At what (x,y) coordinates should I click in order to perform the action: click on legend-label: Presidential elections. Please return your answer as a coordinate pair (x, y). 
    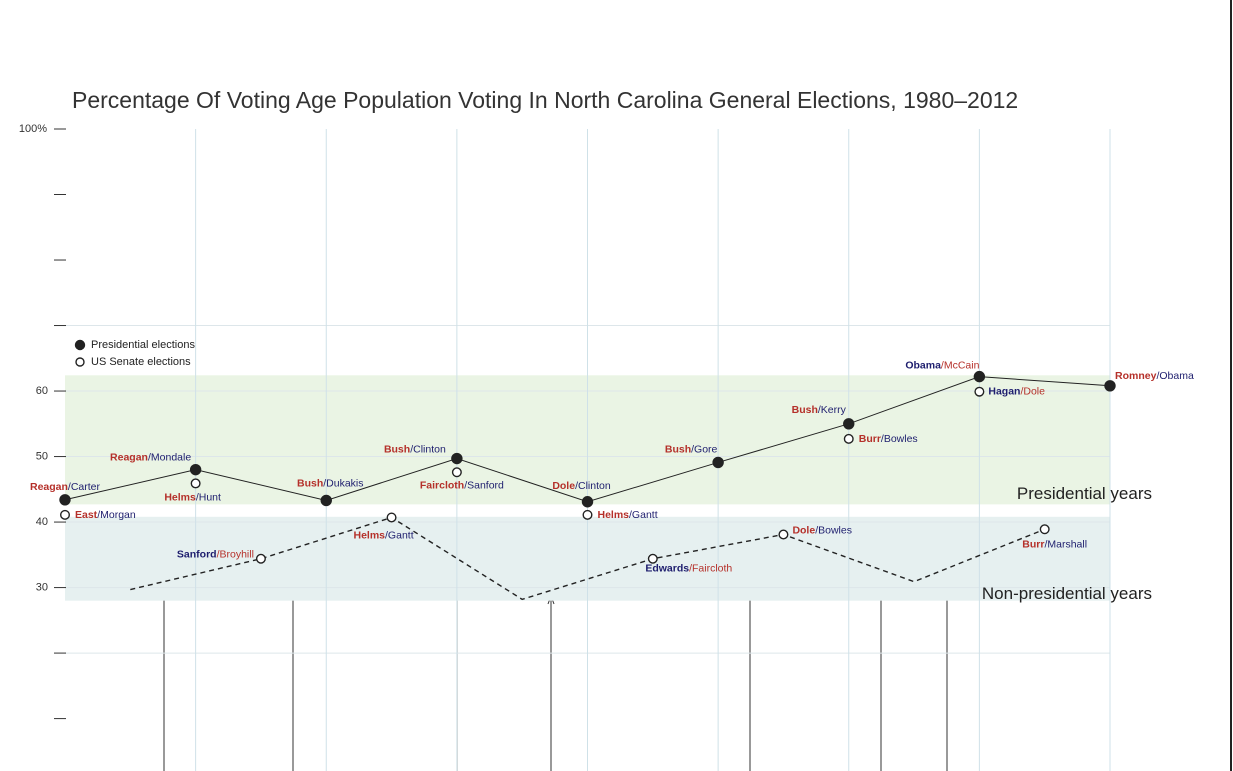
    Looking at the image, I should click on (143, 345).